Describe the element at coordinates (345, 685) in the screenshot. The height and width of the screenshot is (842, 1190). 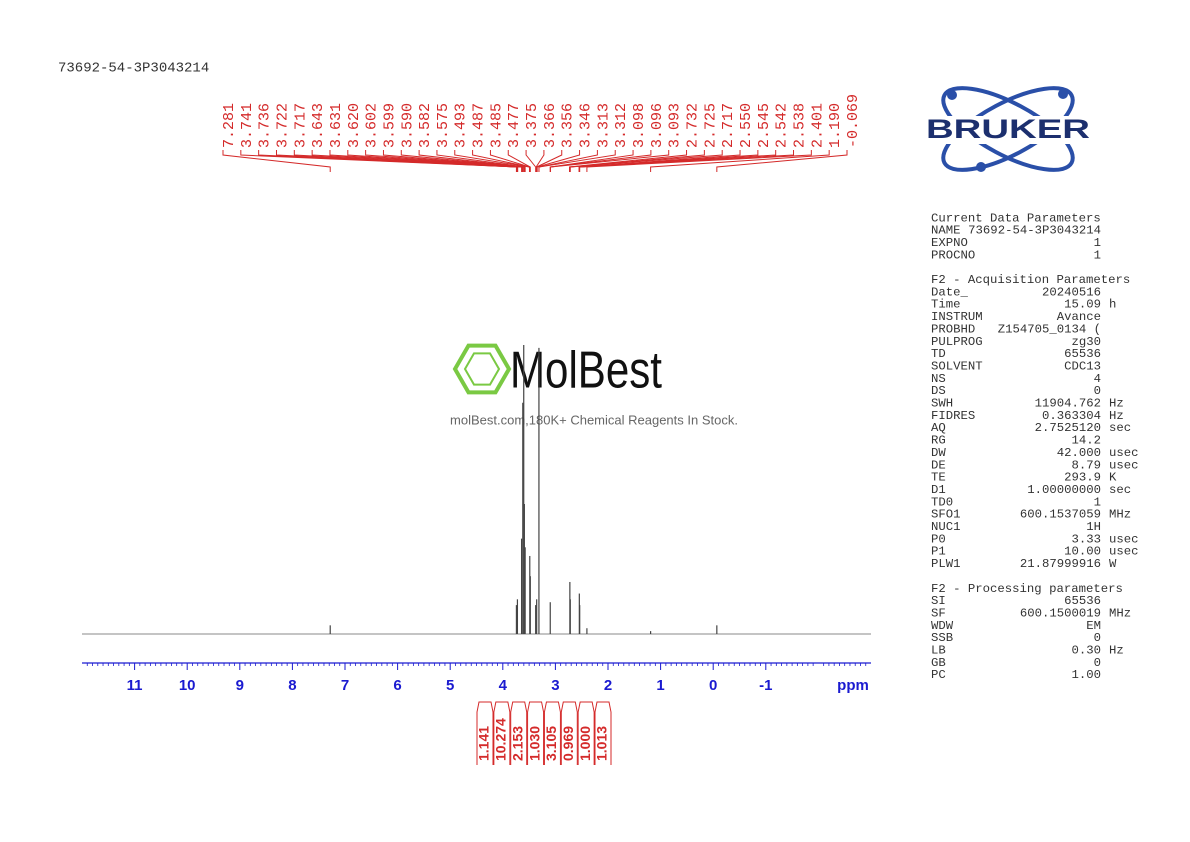
I see `x-tick-label: 7` at that location.